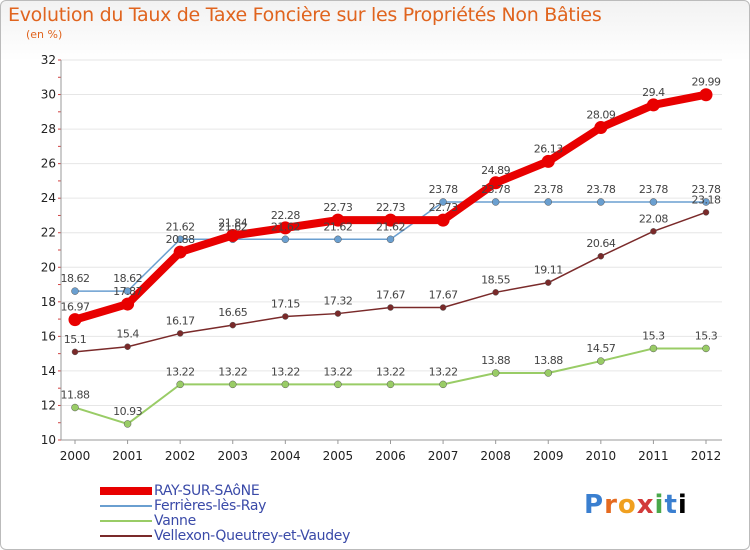  I want to click on logo-letter: o, so click(627, 505).